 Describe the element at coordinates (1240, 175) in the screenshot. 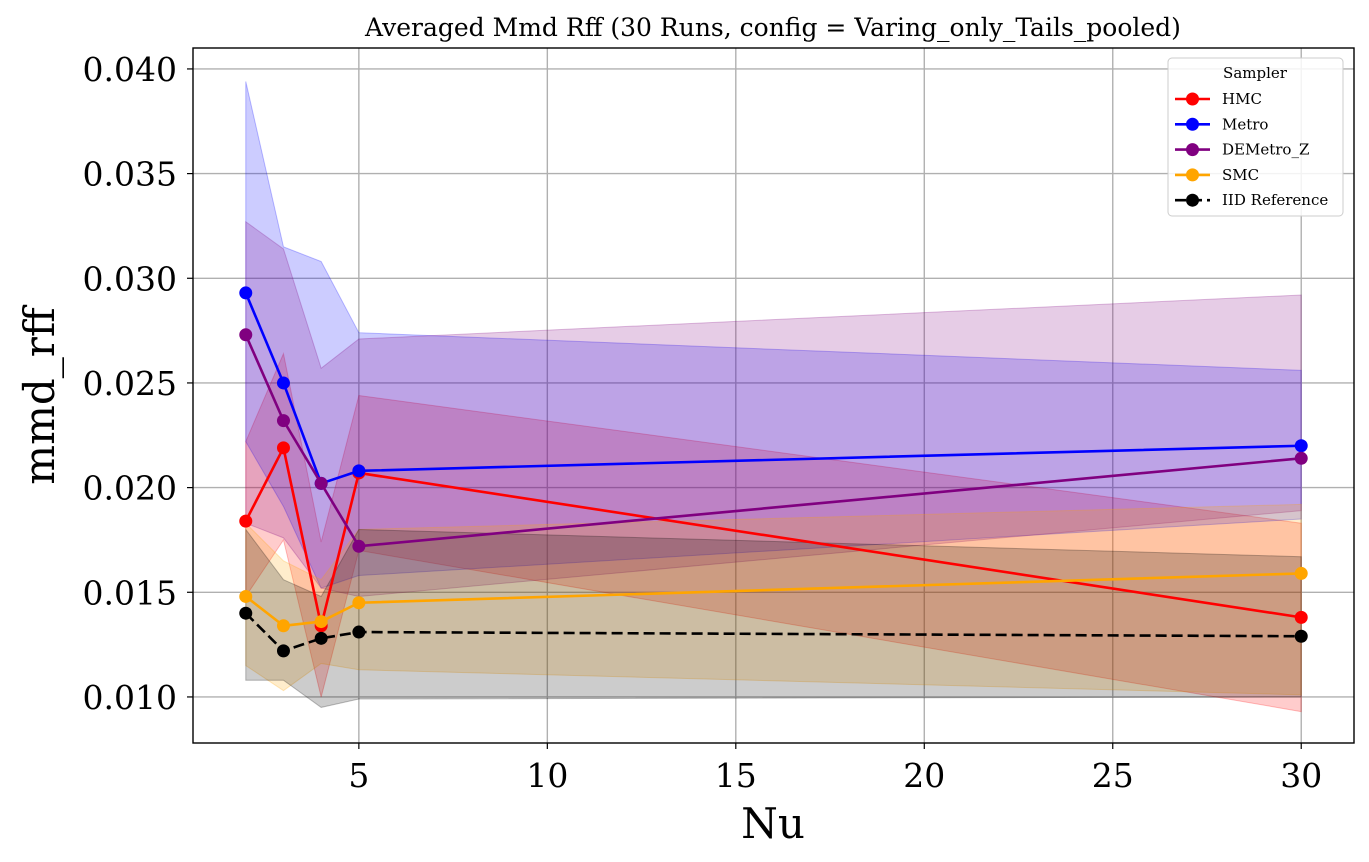

I see `legend-label-smc: SMC` at that location.